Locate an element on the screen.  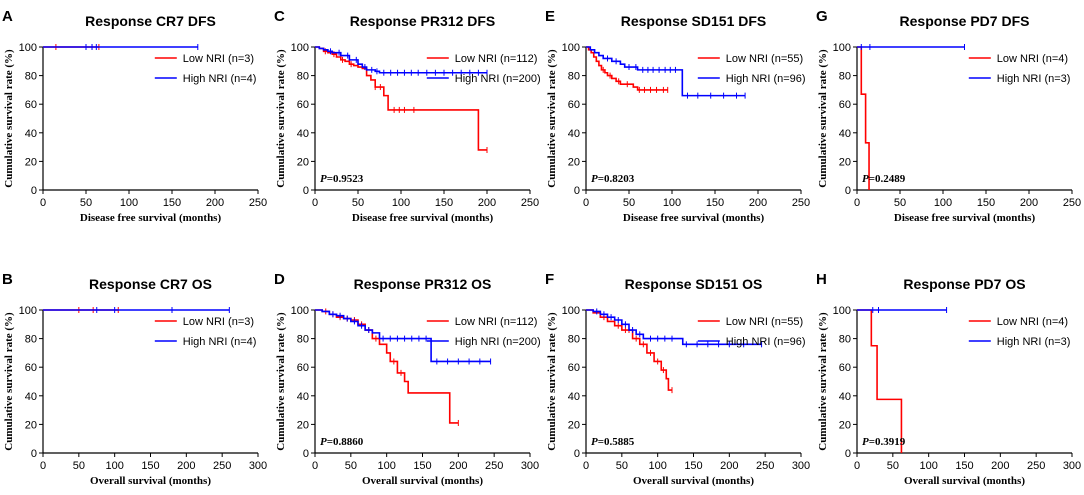
panel-letter: C is located at coordinates (279, 16).